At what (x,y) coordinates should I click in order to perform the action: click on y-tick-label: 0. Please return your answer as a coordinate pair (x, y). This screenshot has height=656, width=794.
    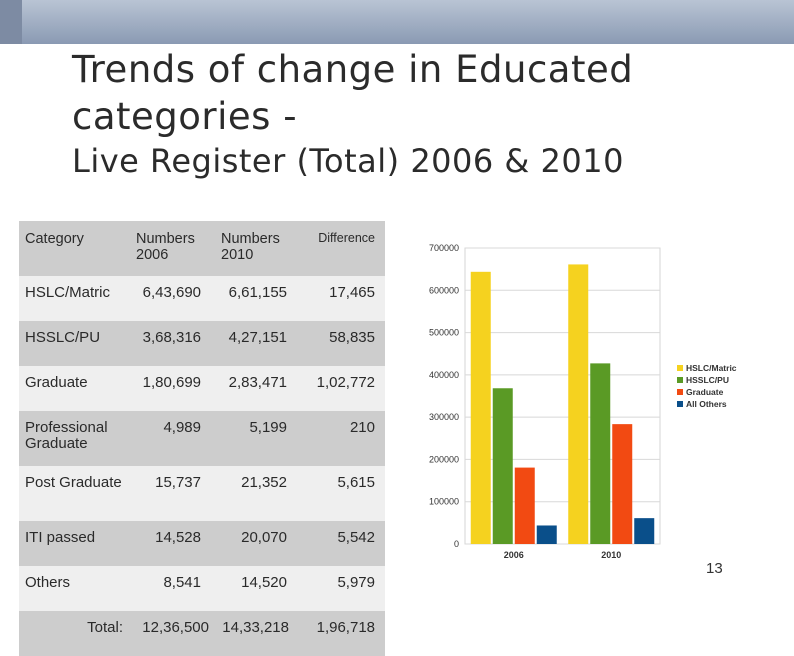
    Looking at the image, I should click on (456, 544).